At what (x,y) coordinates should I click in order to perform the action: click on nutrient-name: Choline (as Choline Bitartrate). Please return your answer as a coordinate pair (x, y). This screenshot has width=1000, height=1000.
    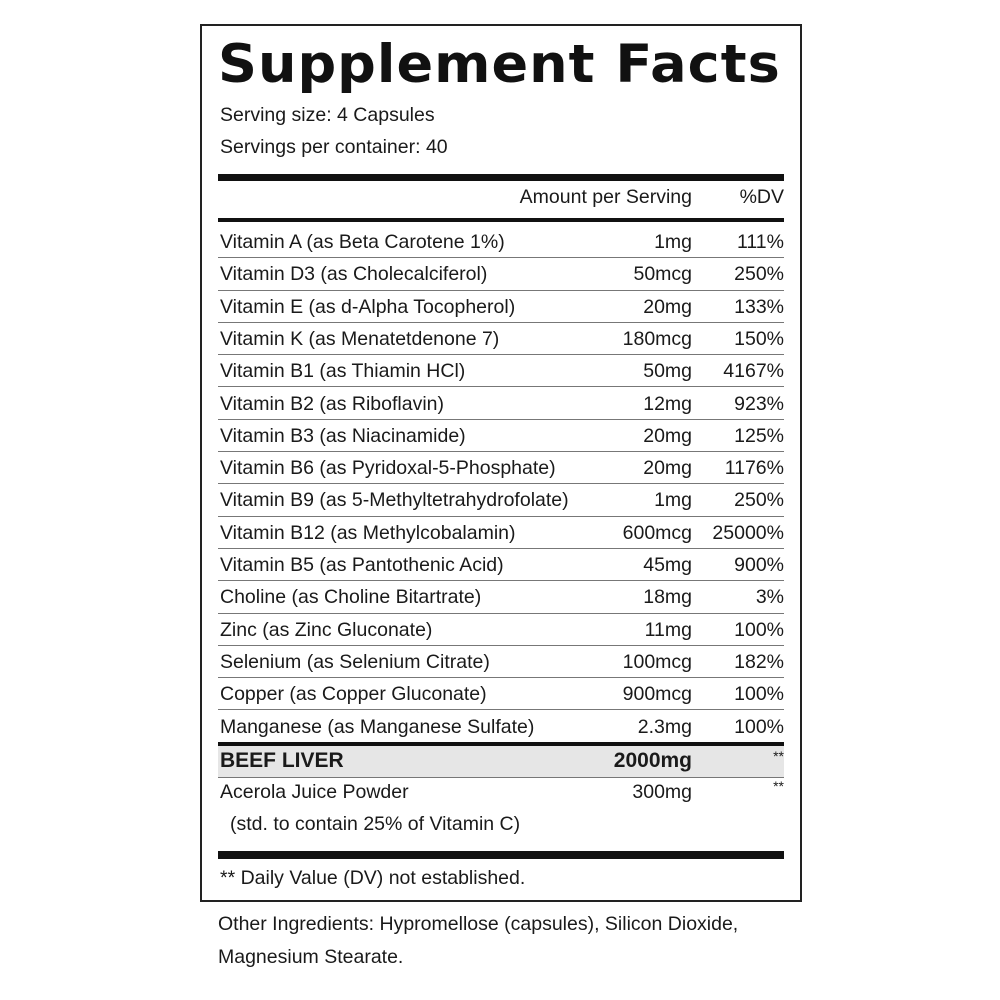
    Looking at the image, I should click on (351, 597).